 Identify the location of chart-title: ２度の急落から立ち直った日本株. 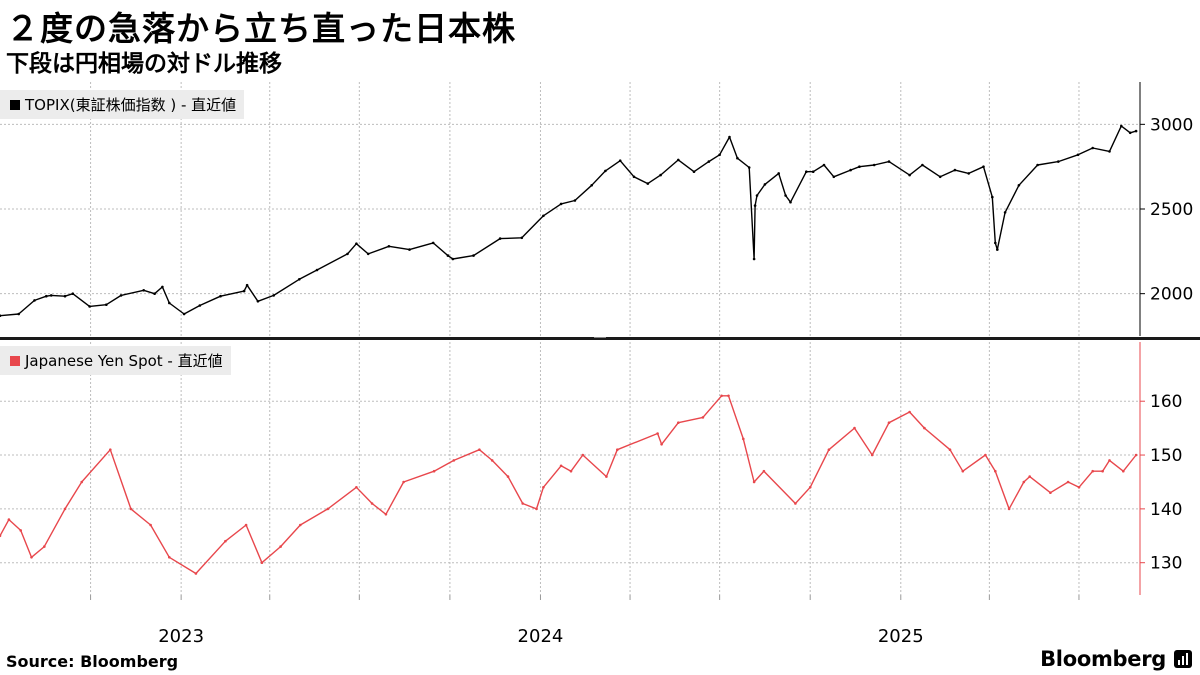
(261, 28).